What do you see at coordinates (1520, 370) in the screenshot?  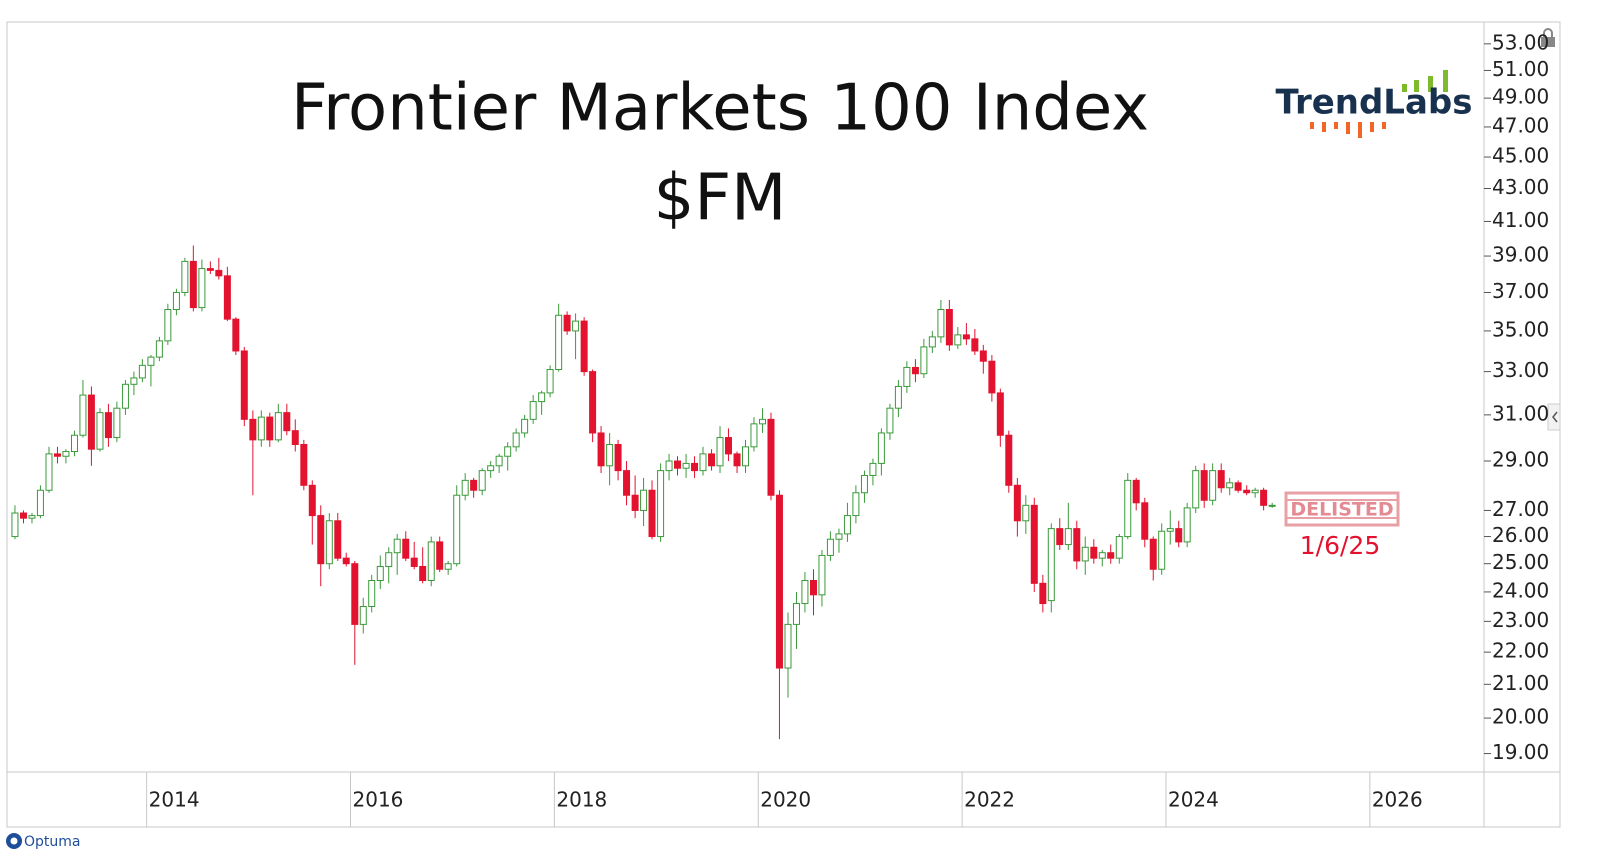 I see `y-tick-label: 33.00` at bounding box center [1520, 370].